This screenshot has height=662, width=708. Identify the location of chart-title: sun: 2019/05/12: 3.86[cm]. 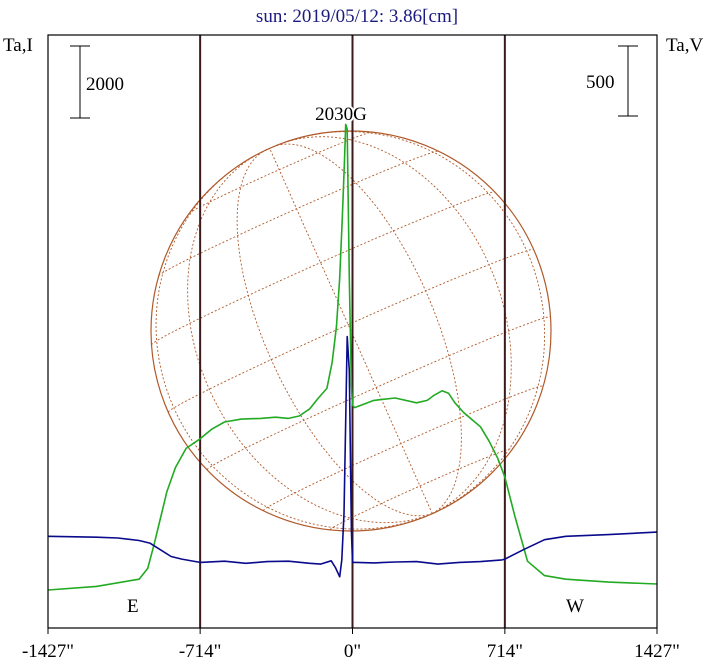
(357, 16).